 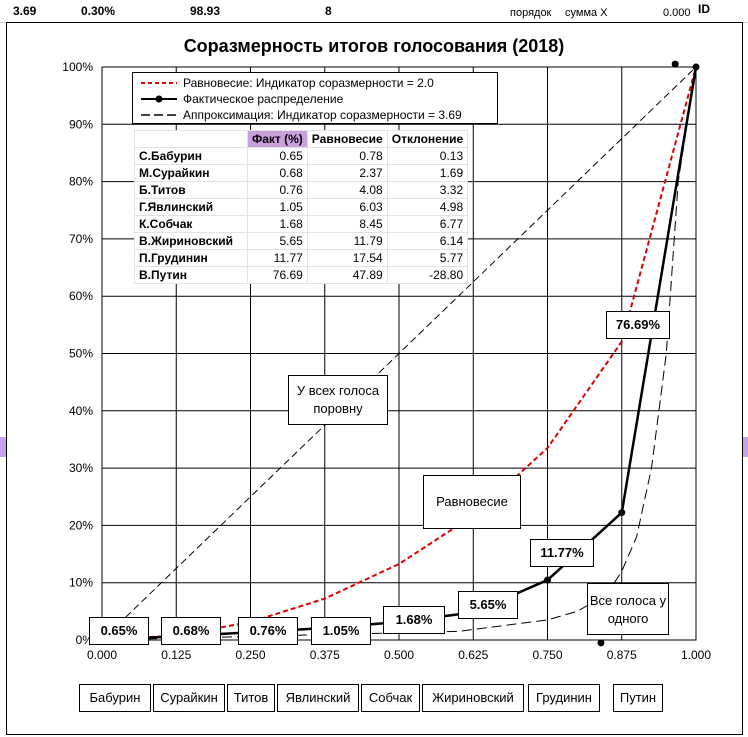 I want to click on y-tick-label: 80%, so click(x=81, y=182).